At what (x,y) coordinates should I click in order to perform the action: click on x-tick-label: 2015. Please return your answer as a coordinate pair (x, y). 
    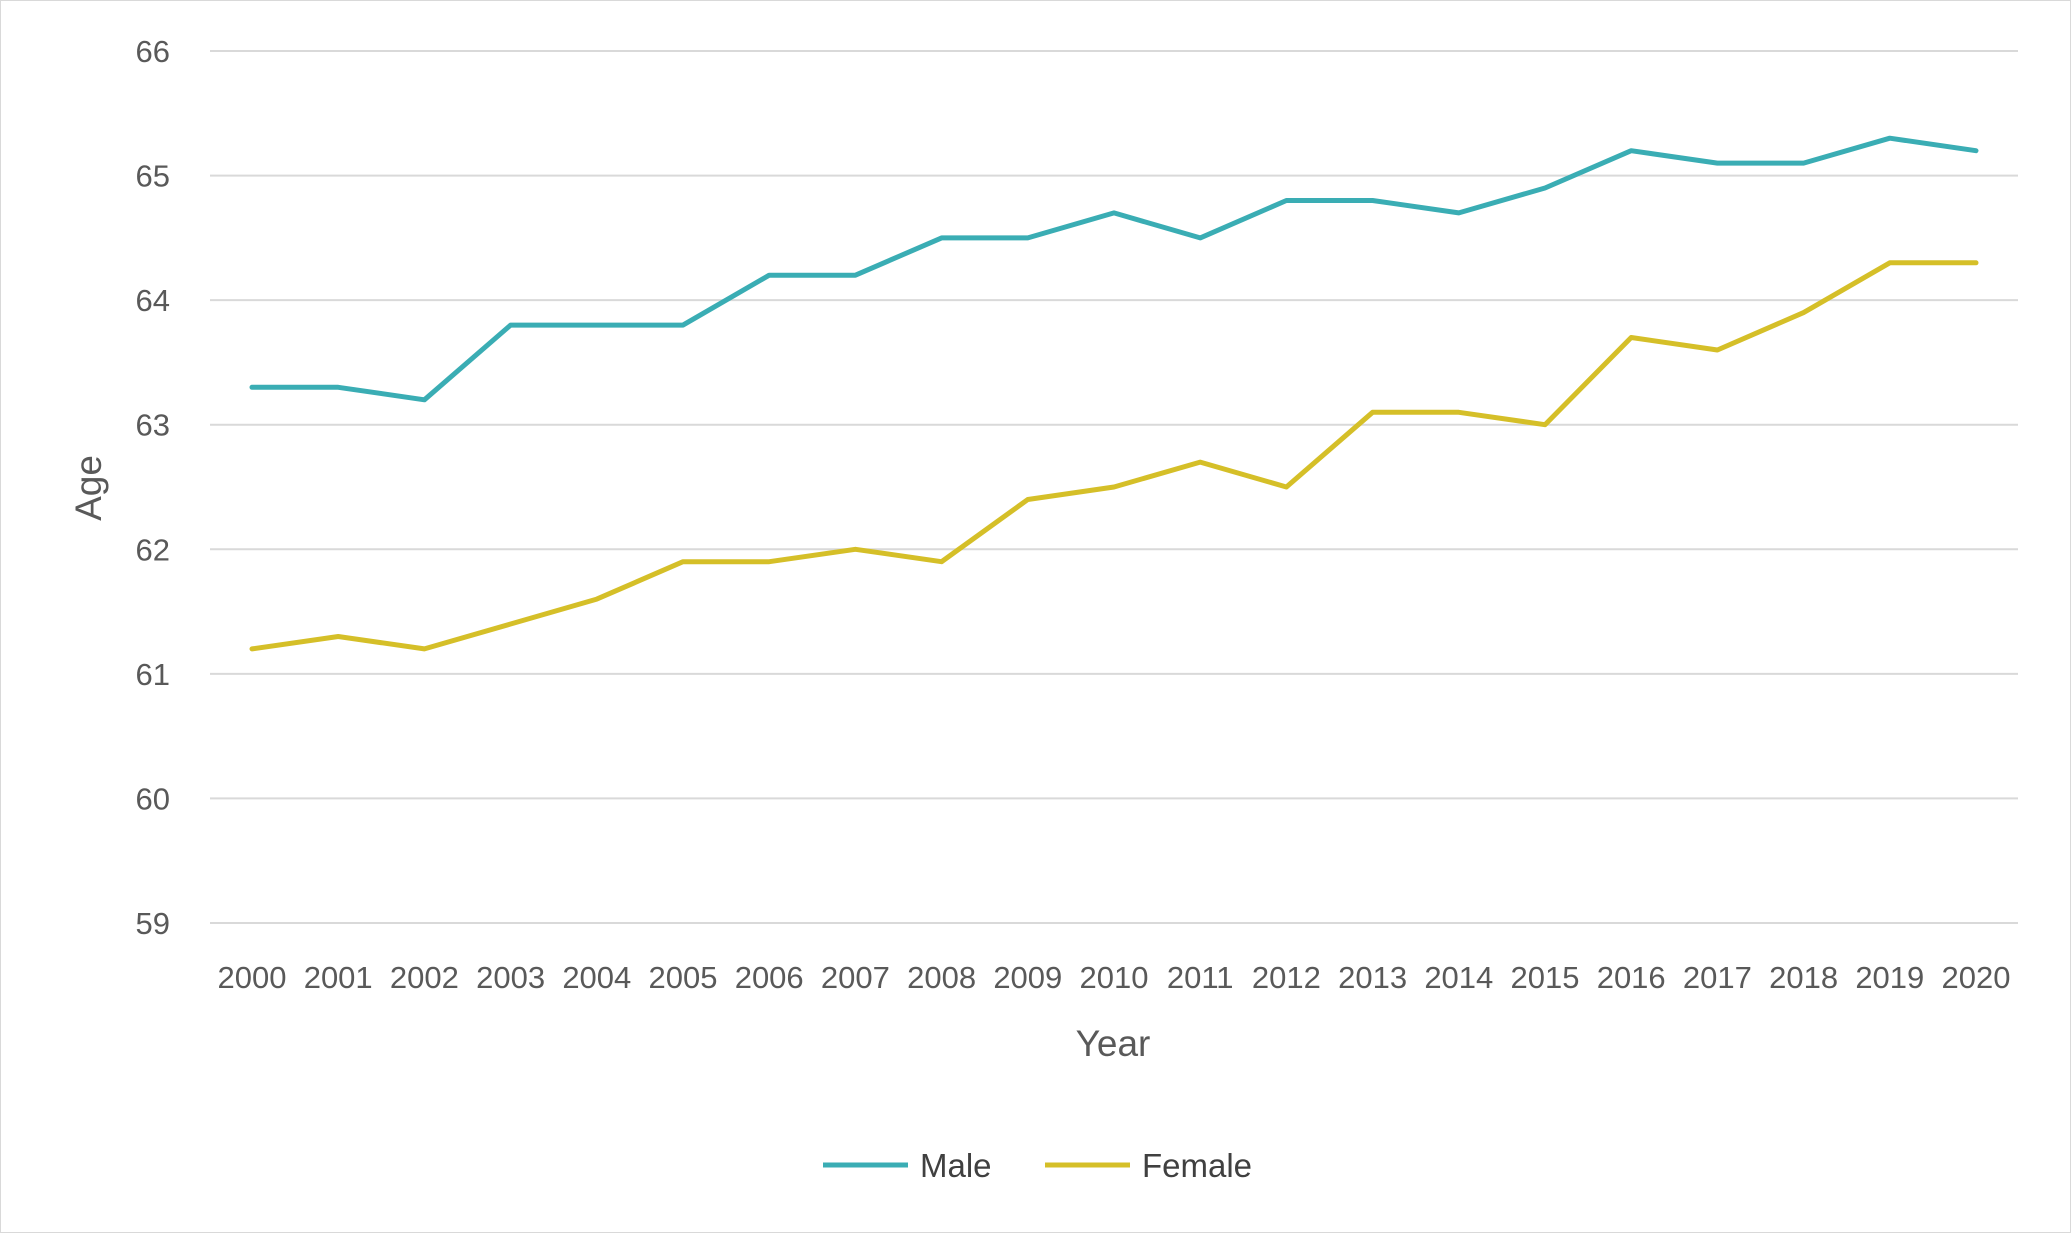
    Looking at the image, I should click on (1545, 977).